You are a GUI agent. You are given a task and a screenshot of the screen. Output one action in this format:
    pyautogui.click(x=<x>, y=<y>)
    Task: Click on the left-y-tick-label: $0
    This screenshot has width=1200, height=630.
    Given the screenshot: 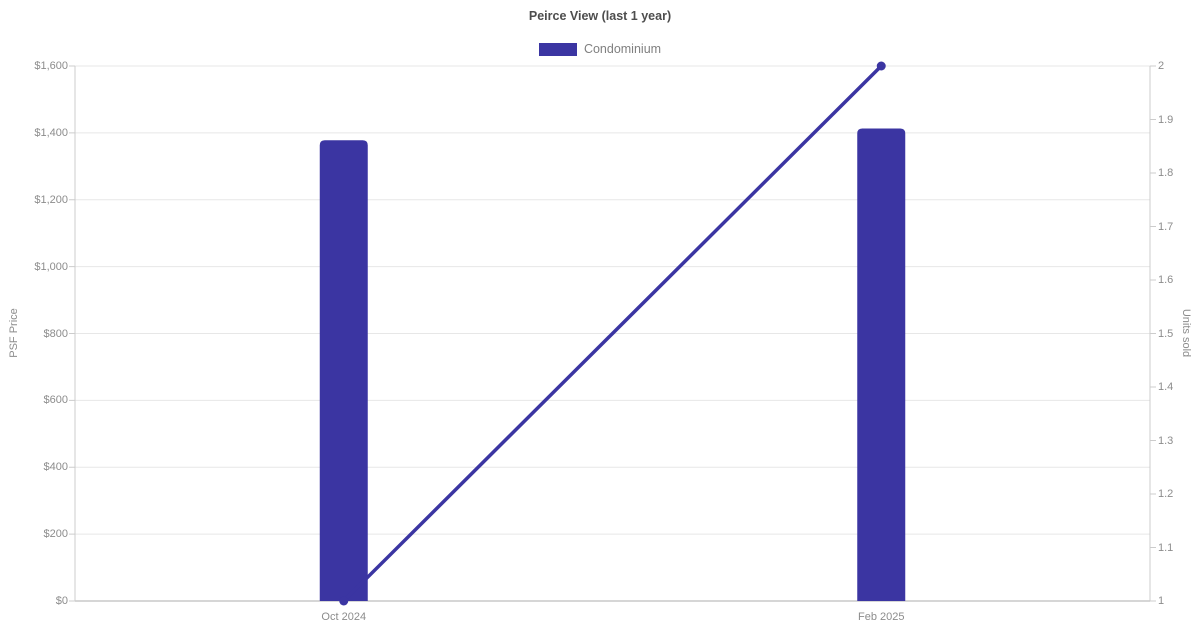 What is the action you would take?
    pyautogui.click(x=61, y=601)
    